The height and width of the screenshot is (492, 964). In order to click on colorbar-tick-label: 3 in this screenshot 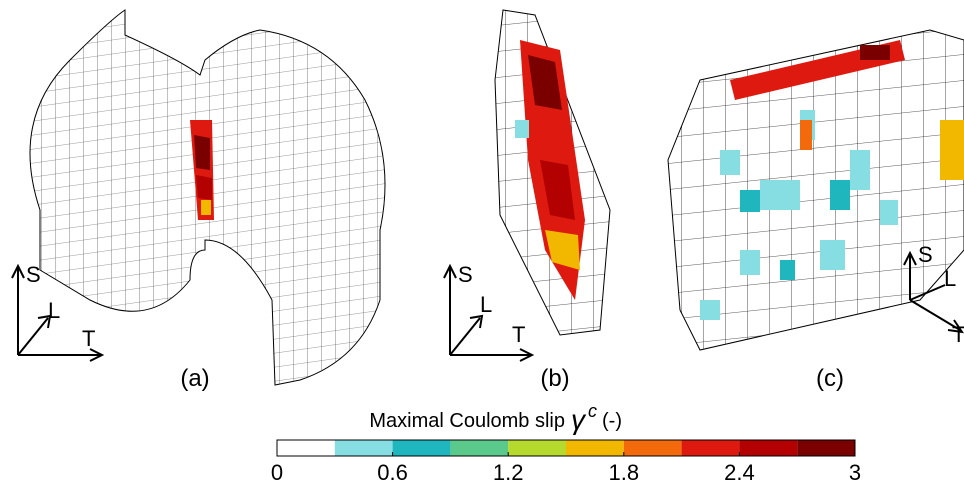, I will do `click(855, 472)`.